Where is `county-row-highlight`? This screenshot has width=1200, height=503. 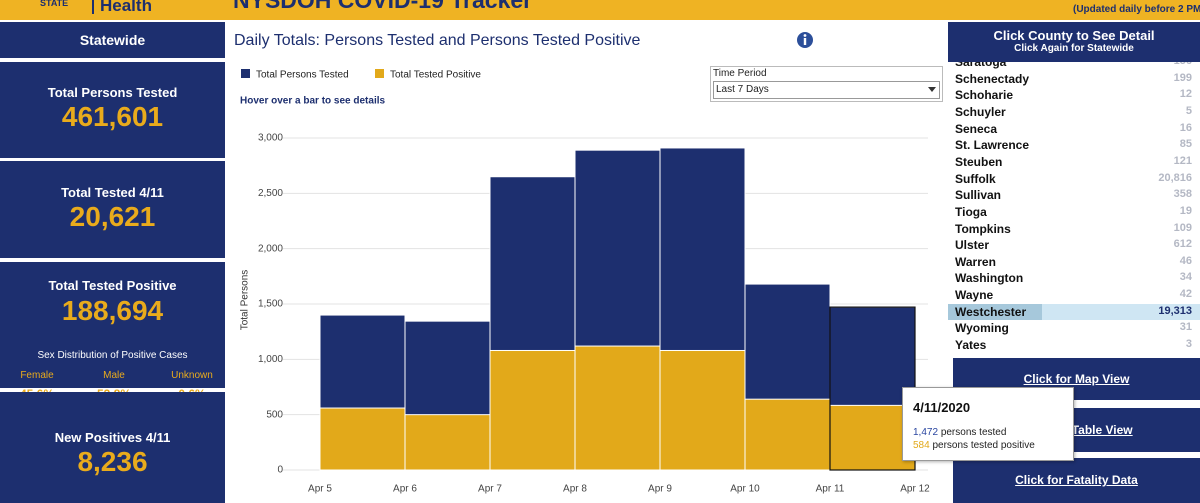
county-row-highlight is located at coordinates (995, 312).